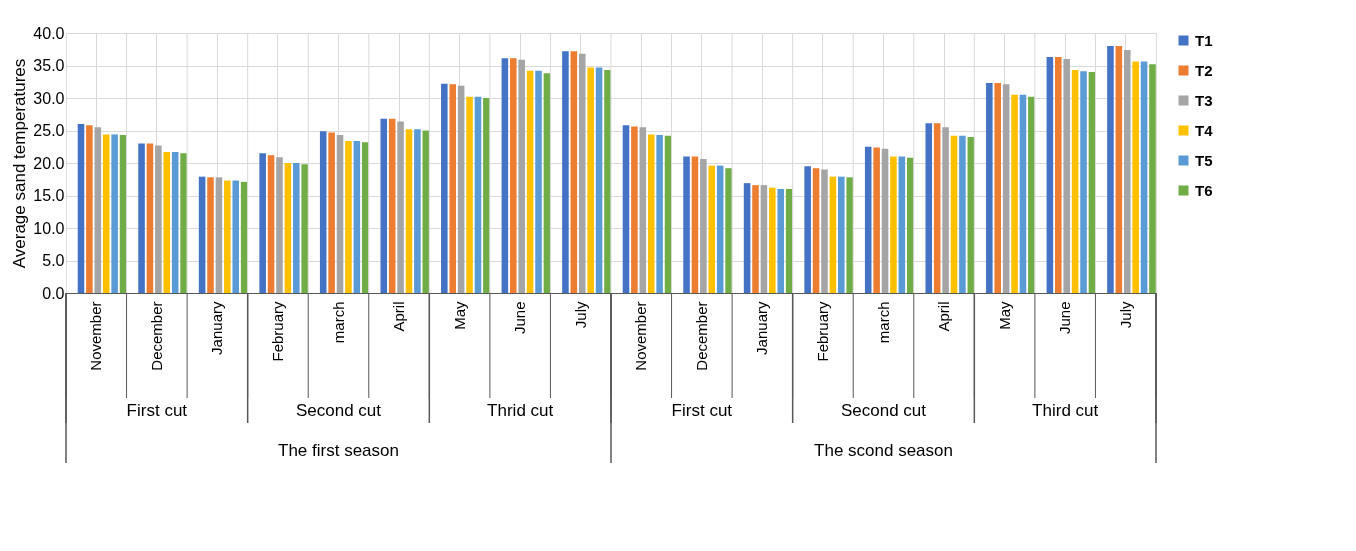 The image size is (1356, 551). Describe the element at coordinates (1125, 315) in the screenshot. I see `x-tick-label: July` at that location.